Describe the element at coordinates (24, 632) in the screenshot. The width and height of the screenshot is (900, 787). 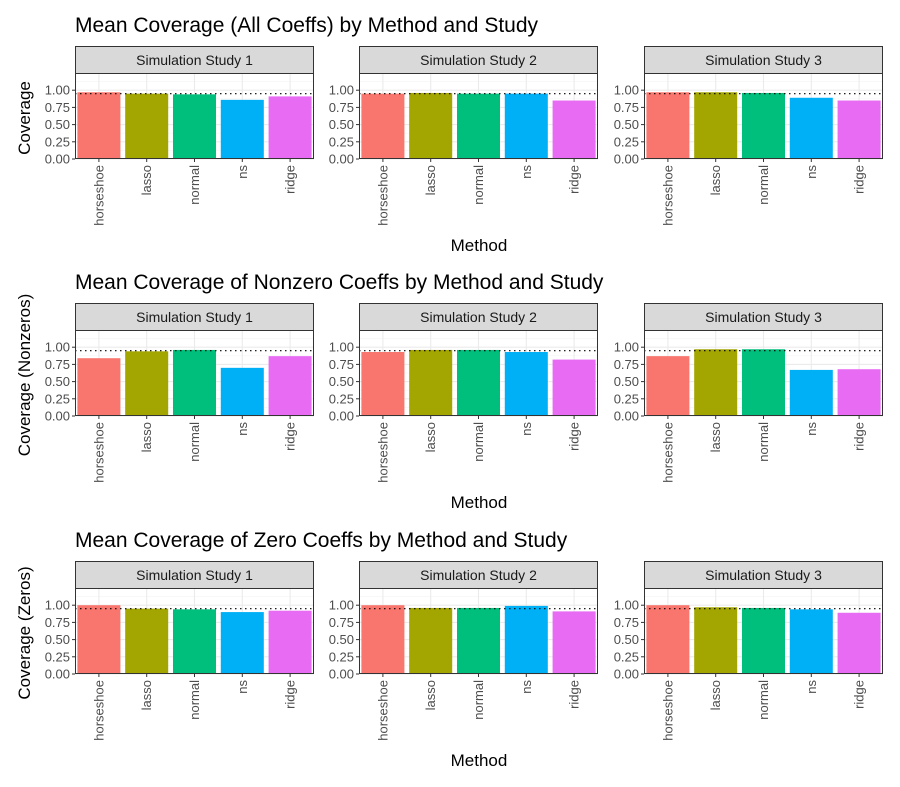
I see `y-axis-title: Coverage (Zeros)` at that location.